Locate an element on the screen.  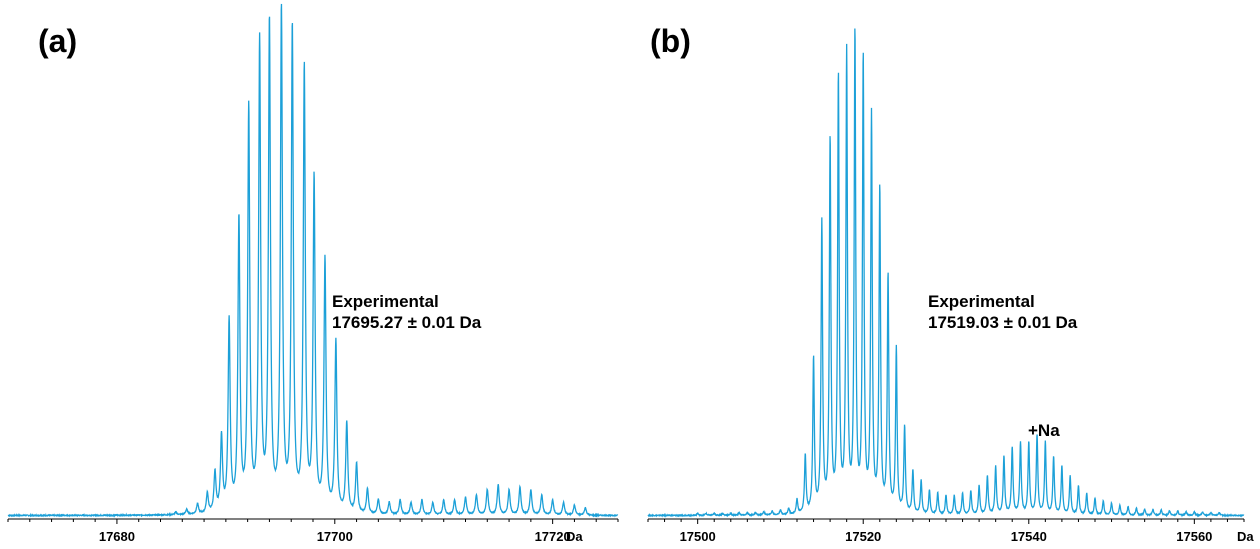
annotation-b-title: Experimental is located at coordinates (981, 301).